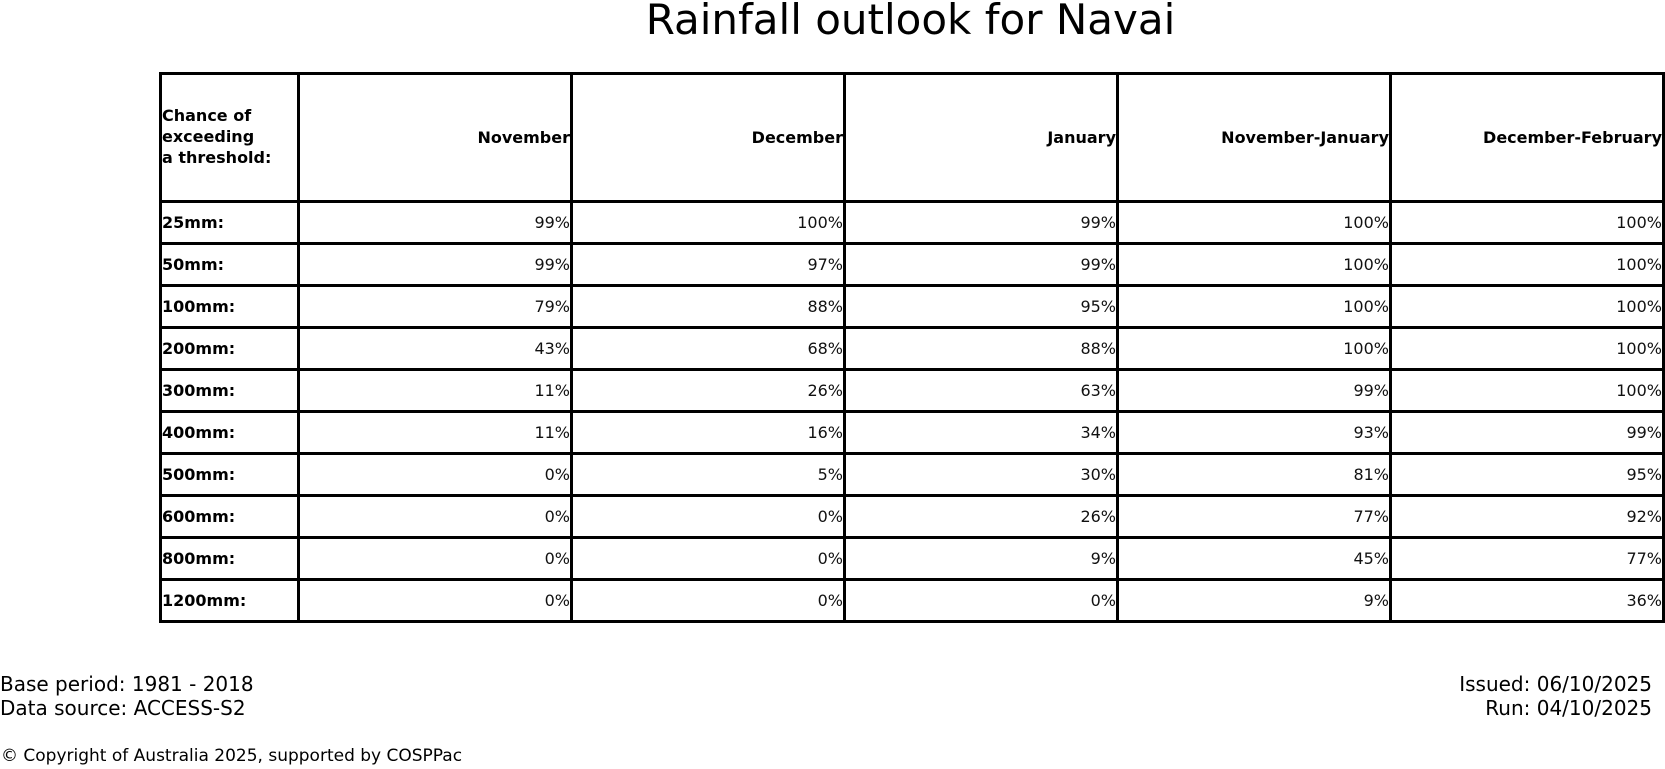 This screenshot has width=1665, height=769. I want to click on table-row: 600mm: 0% 0% 26% 77% 92%, so click(912, 516).